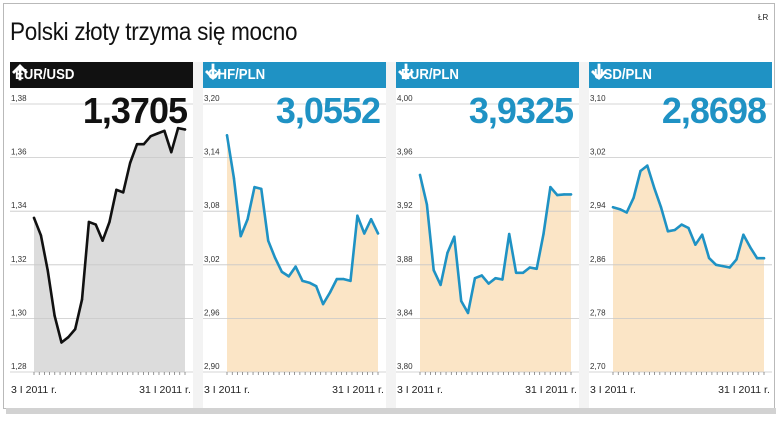 This screenshot has width=780, height=422. Describe the element at coordinates (598, 259) in the screenshot. I see `y-tick-label: 2,86` at that location.